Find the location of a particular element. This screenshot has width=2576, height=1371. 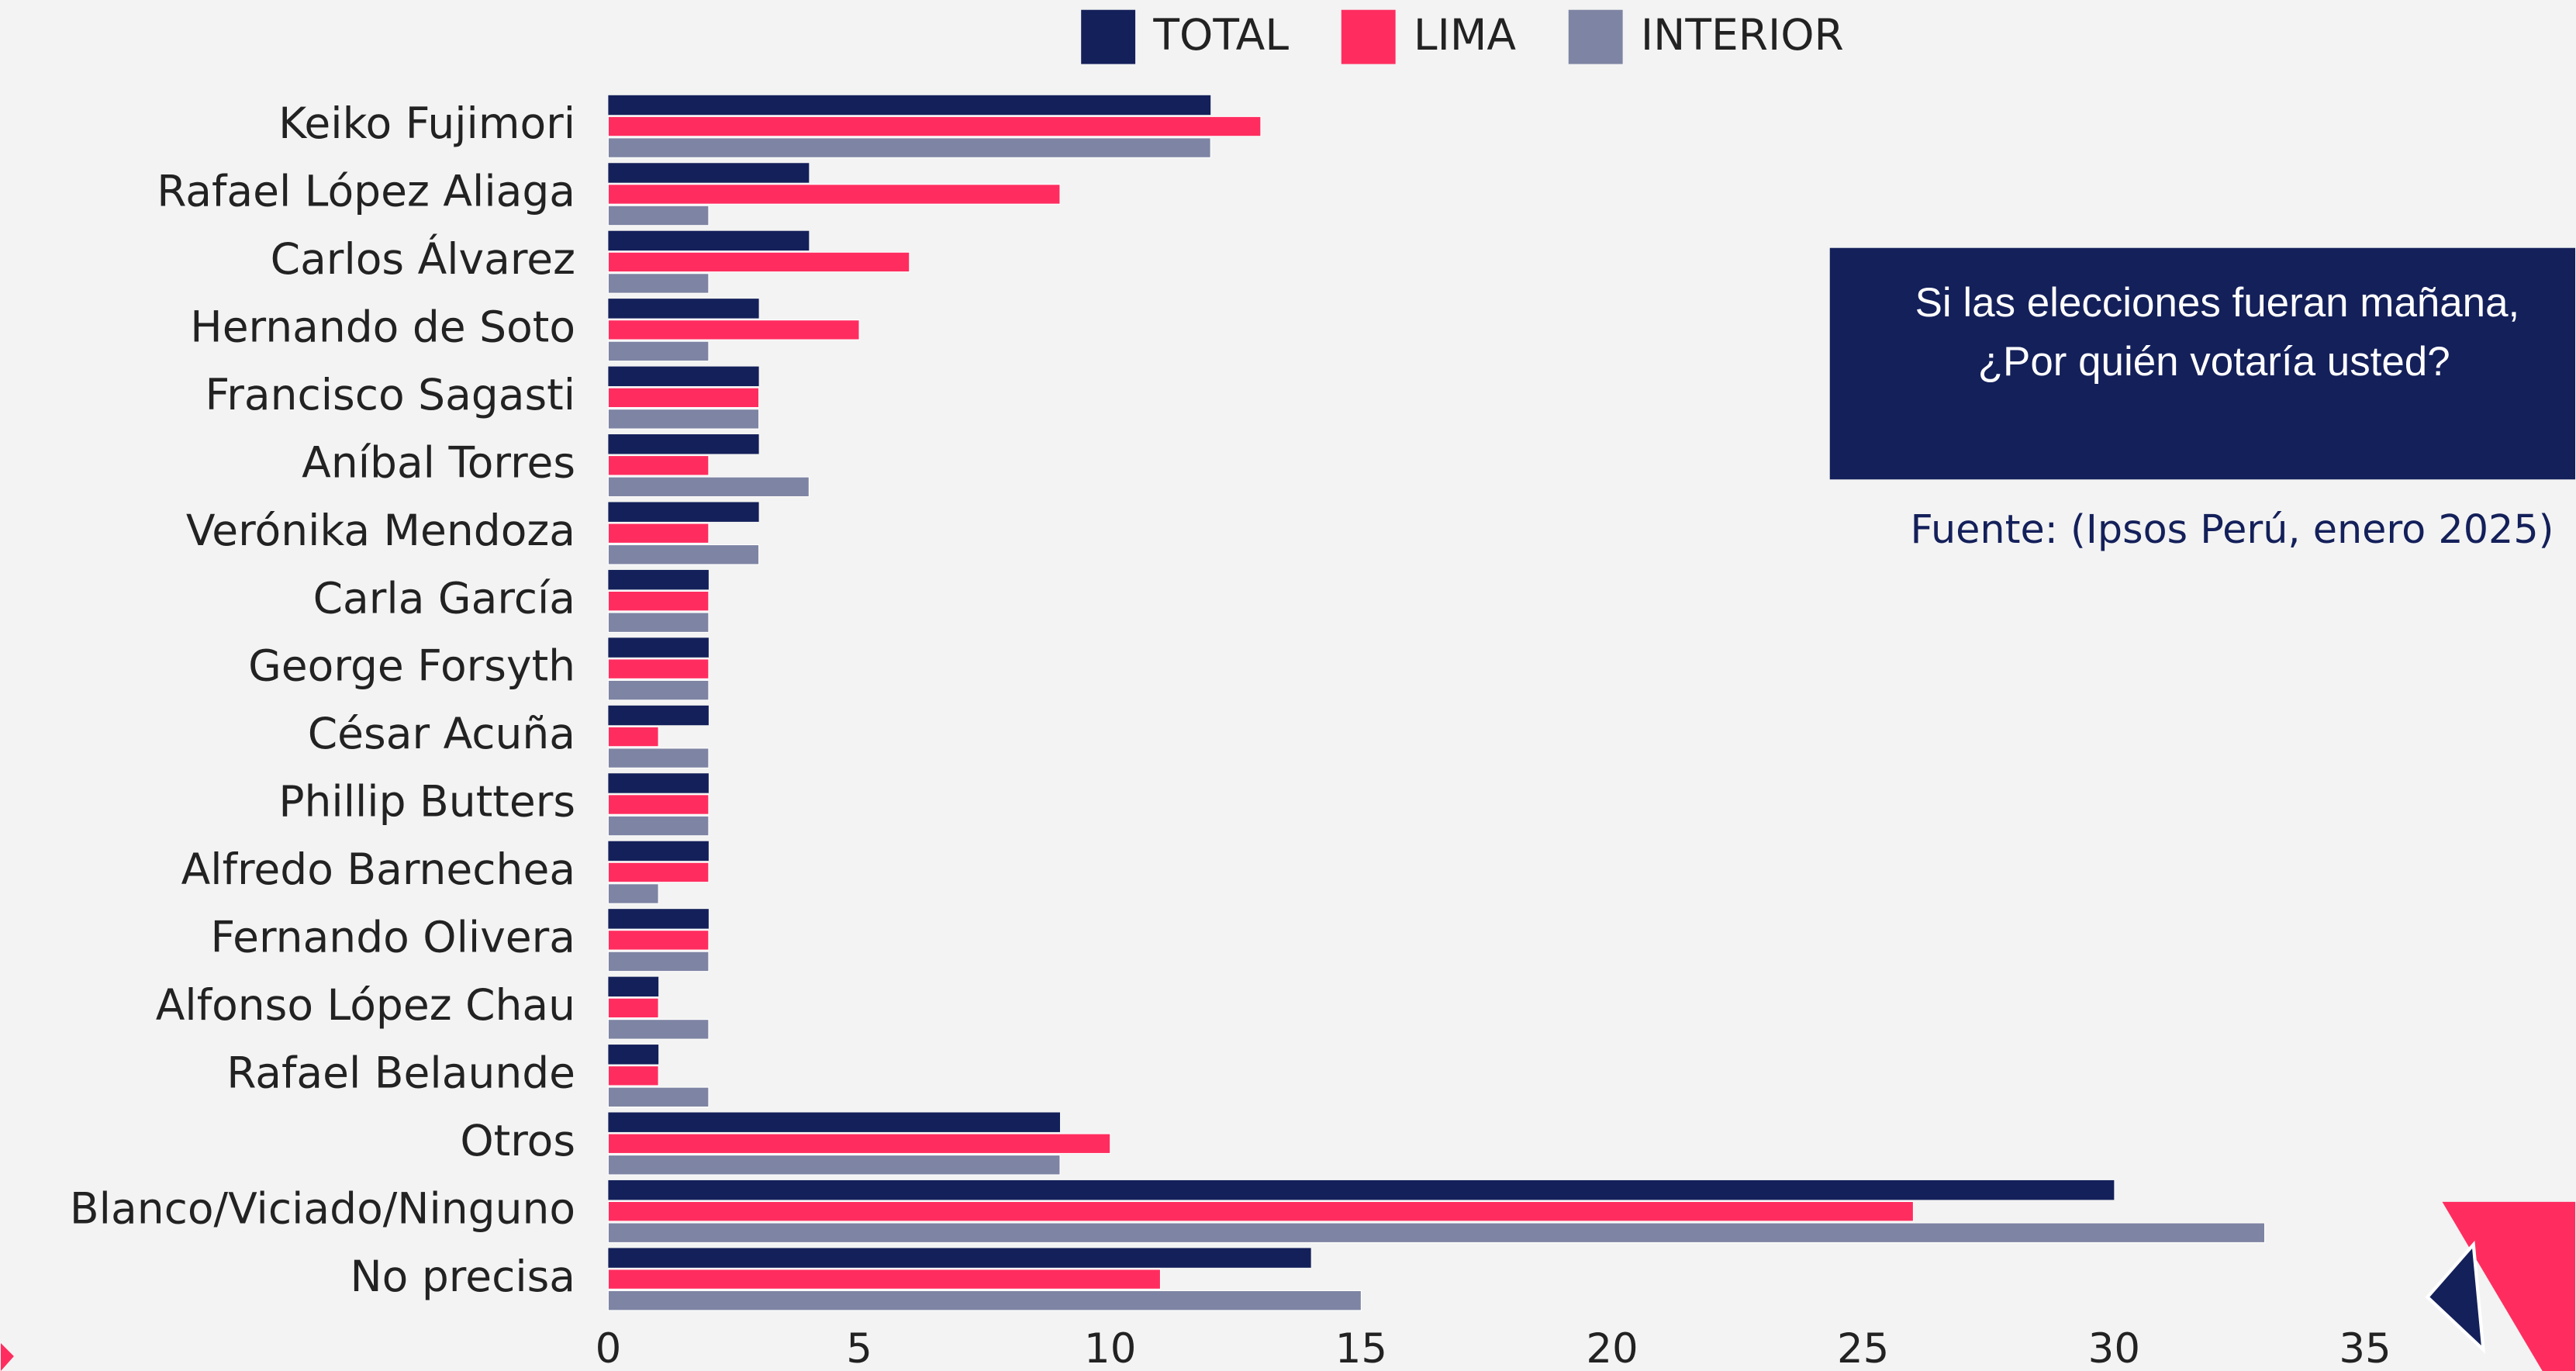

x-tick-label: 15 is located at coordinates (1361, 1348).